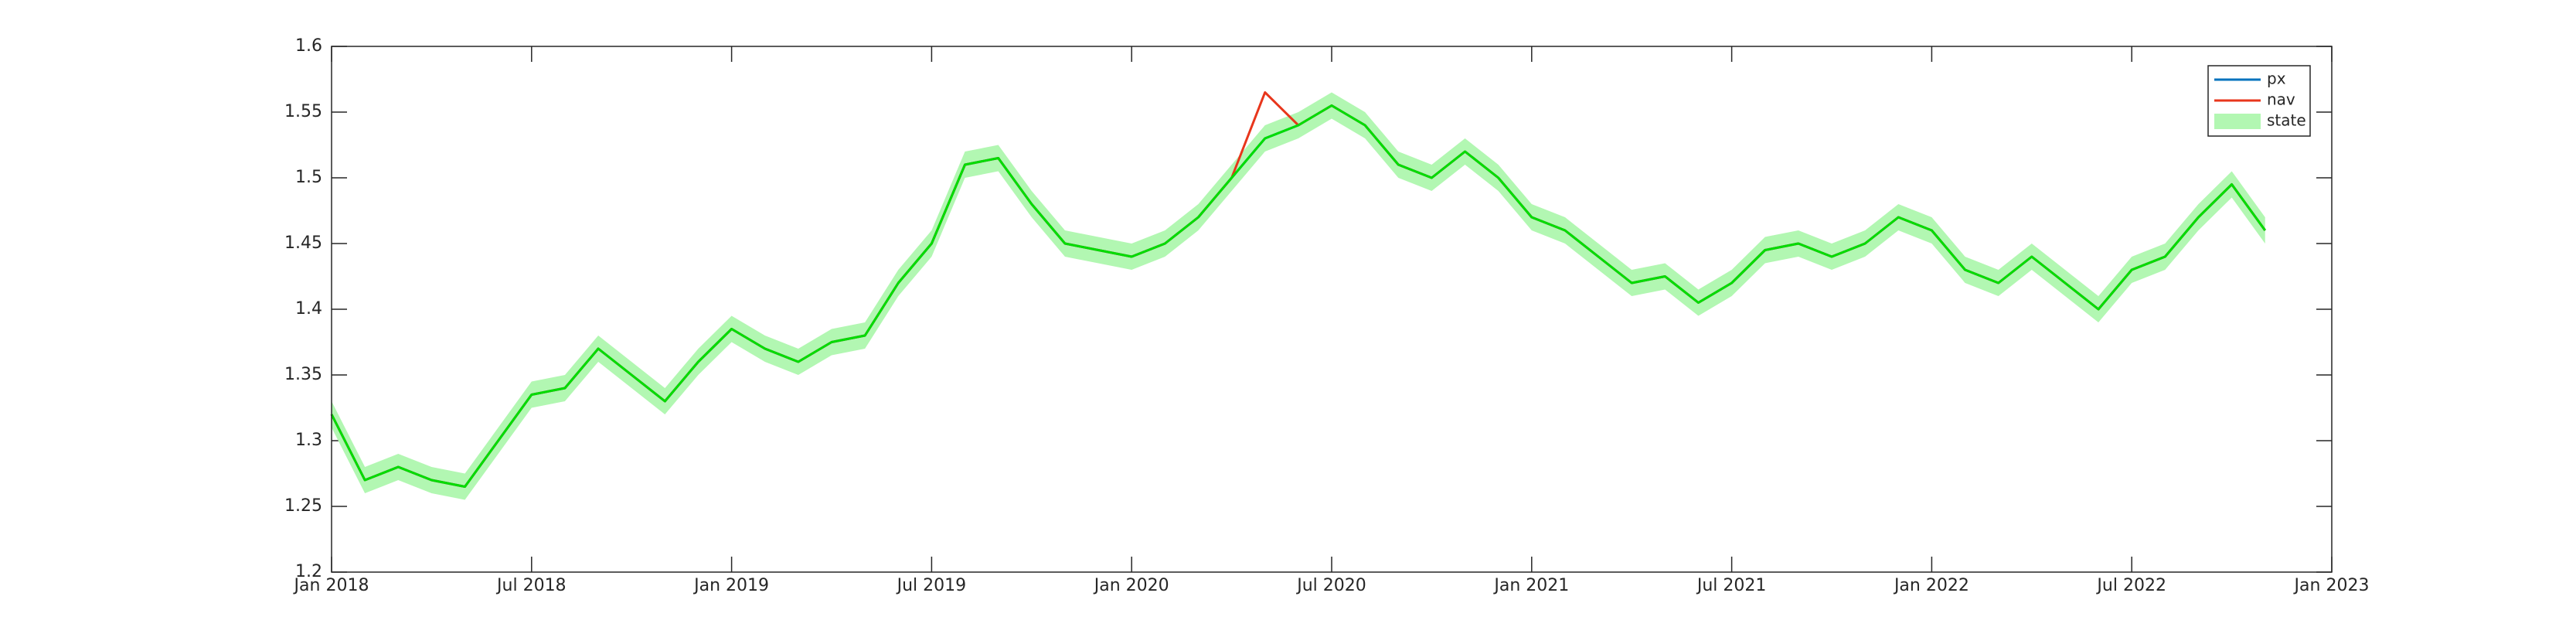 The width and height of the screenshot is (2576, 644). I want to click on y-tick-label: 1.4, so click(308, 309).